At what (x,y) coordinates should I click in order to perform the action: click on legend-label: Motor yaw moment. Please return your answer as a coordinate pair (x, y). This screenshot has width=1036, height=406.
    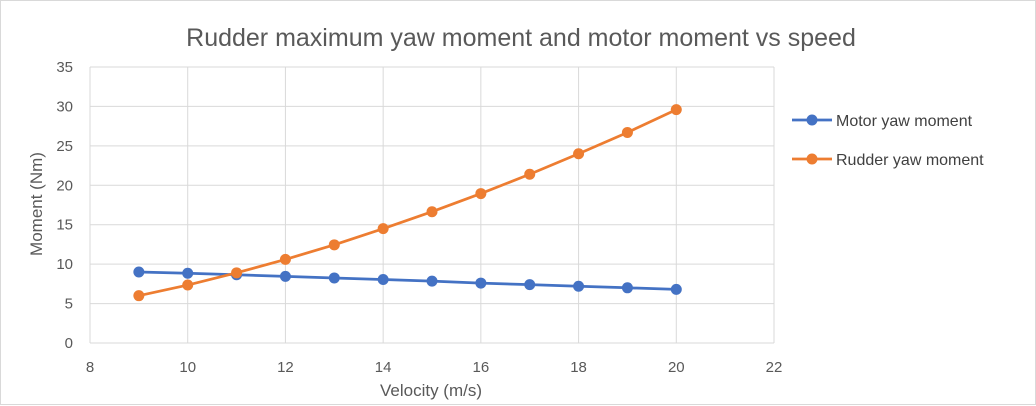
    Looking at the image, I should click on (904, 121).